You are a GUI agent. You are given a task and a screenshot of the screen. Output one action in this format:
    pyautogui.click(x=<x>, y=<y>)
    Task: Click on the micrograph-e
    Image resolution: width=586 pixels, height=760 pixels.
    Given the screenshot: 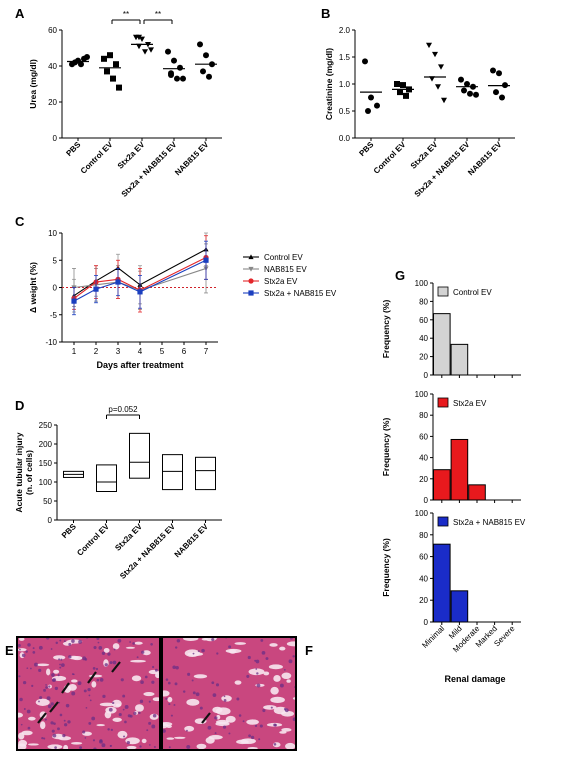 What is the action you would take?
    pyautogui.click(x=88, y=693)
    